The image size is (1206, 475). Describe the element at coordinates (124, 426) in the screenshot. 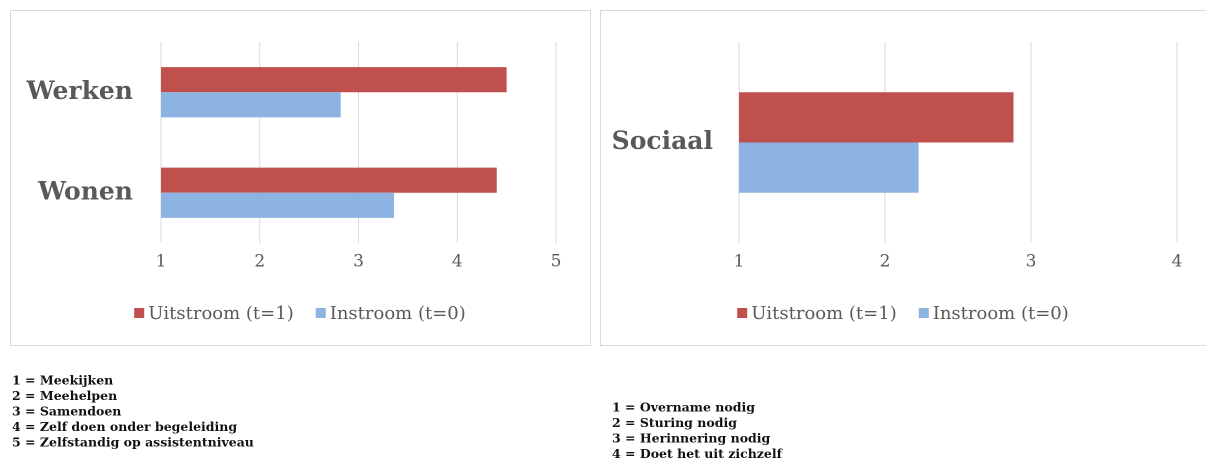

I see `note: 4 = Zelf doen onder begeleiding` at that location.